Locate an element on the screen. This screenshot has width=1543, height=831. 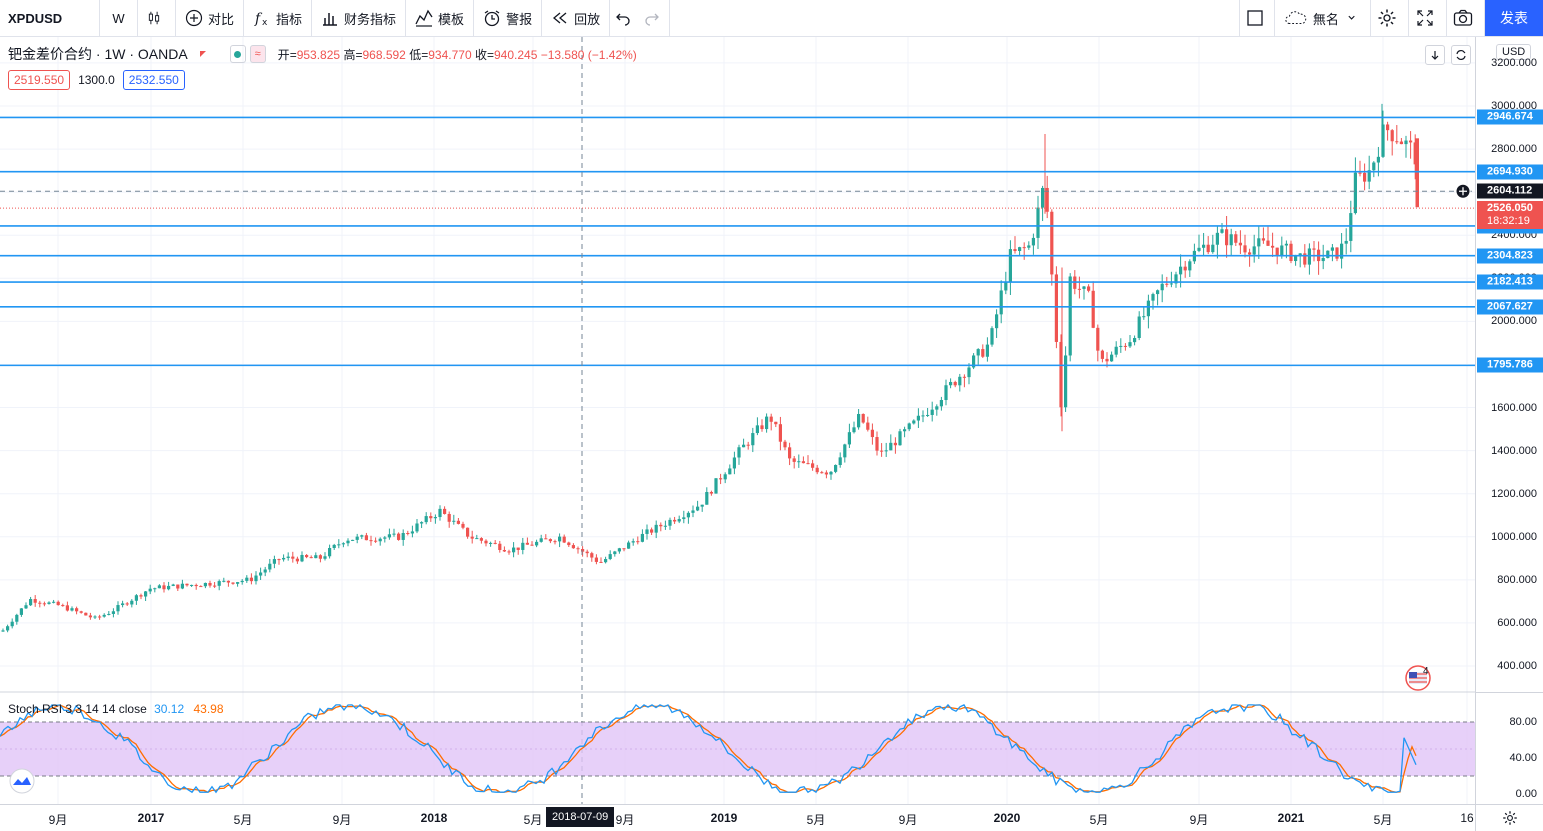
stoch-d-line is located at coordinates (708, 748).